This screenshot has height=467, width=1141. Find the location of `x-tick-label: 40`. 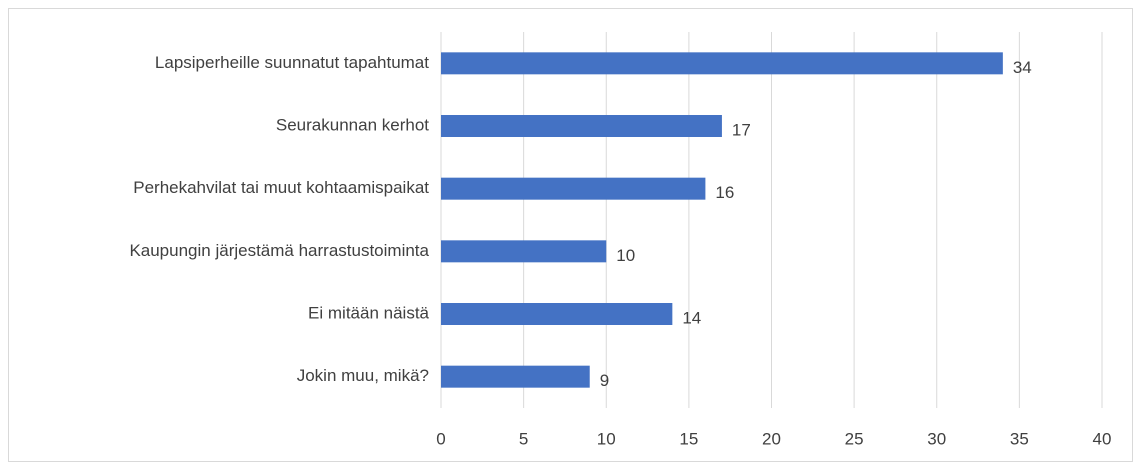

x-tick-label: 40 is located at coordinates (1102, 438).